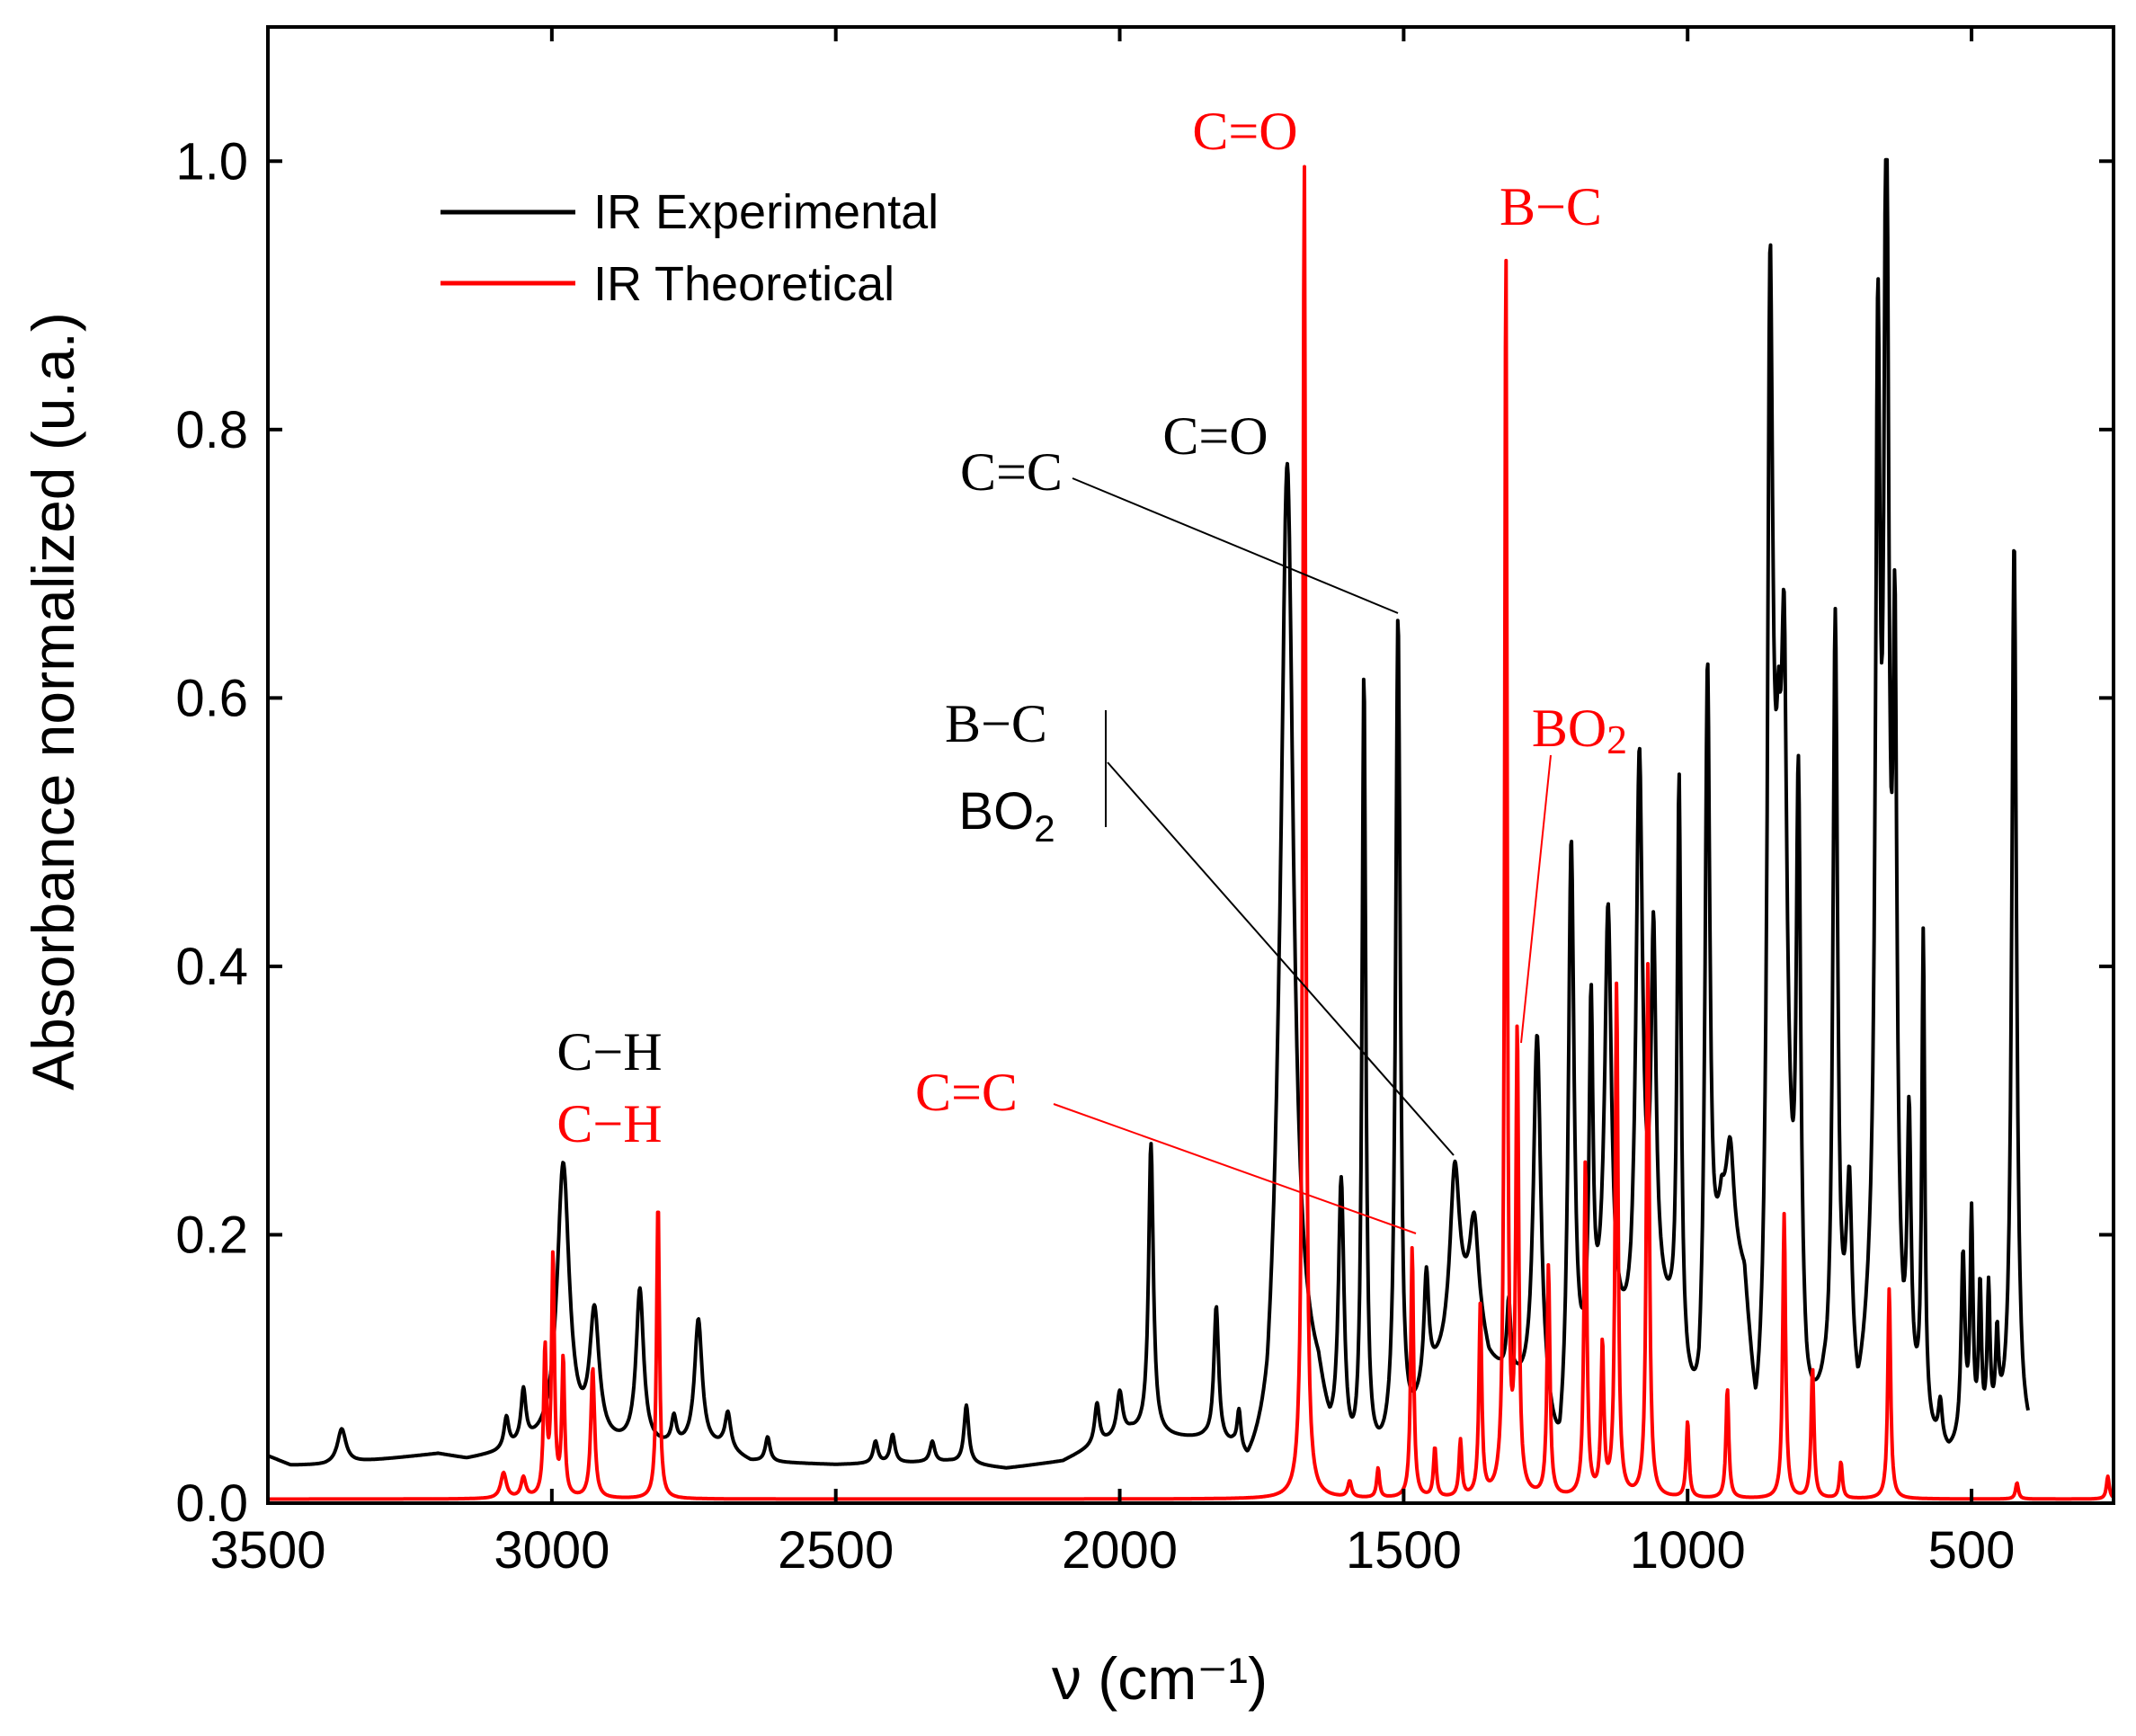  I want to click on annotation-red-cc-leader, so click(1235, 1168).